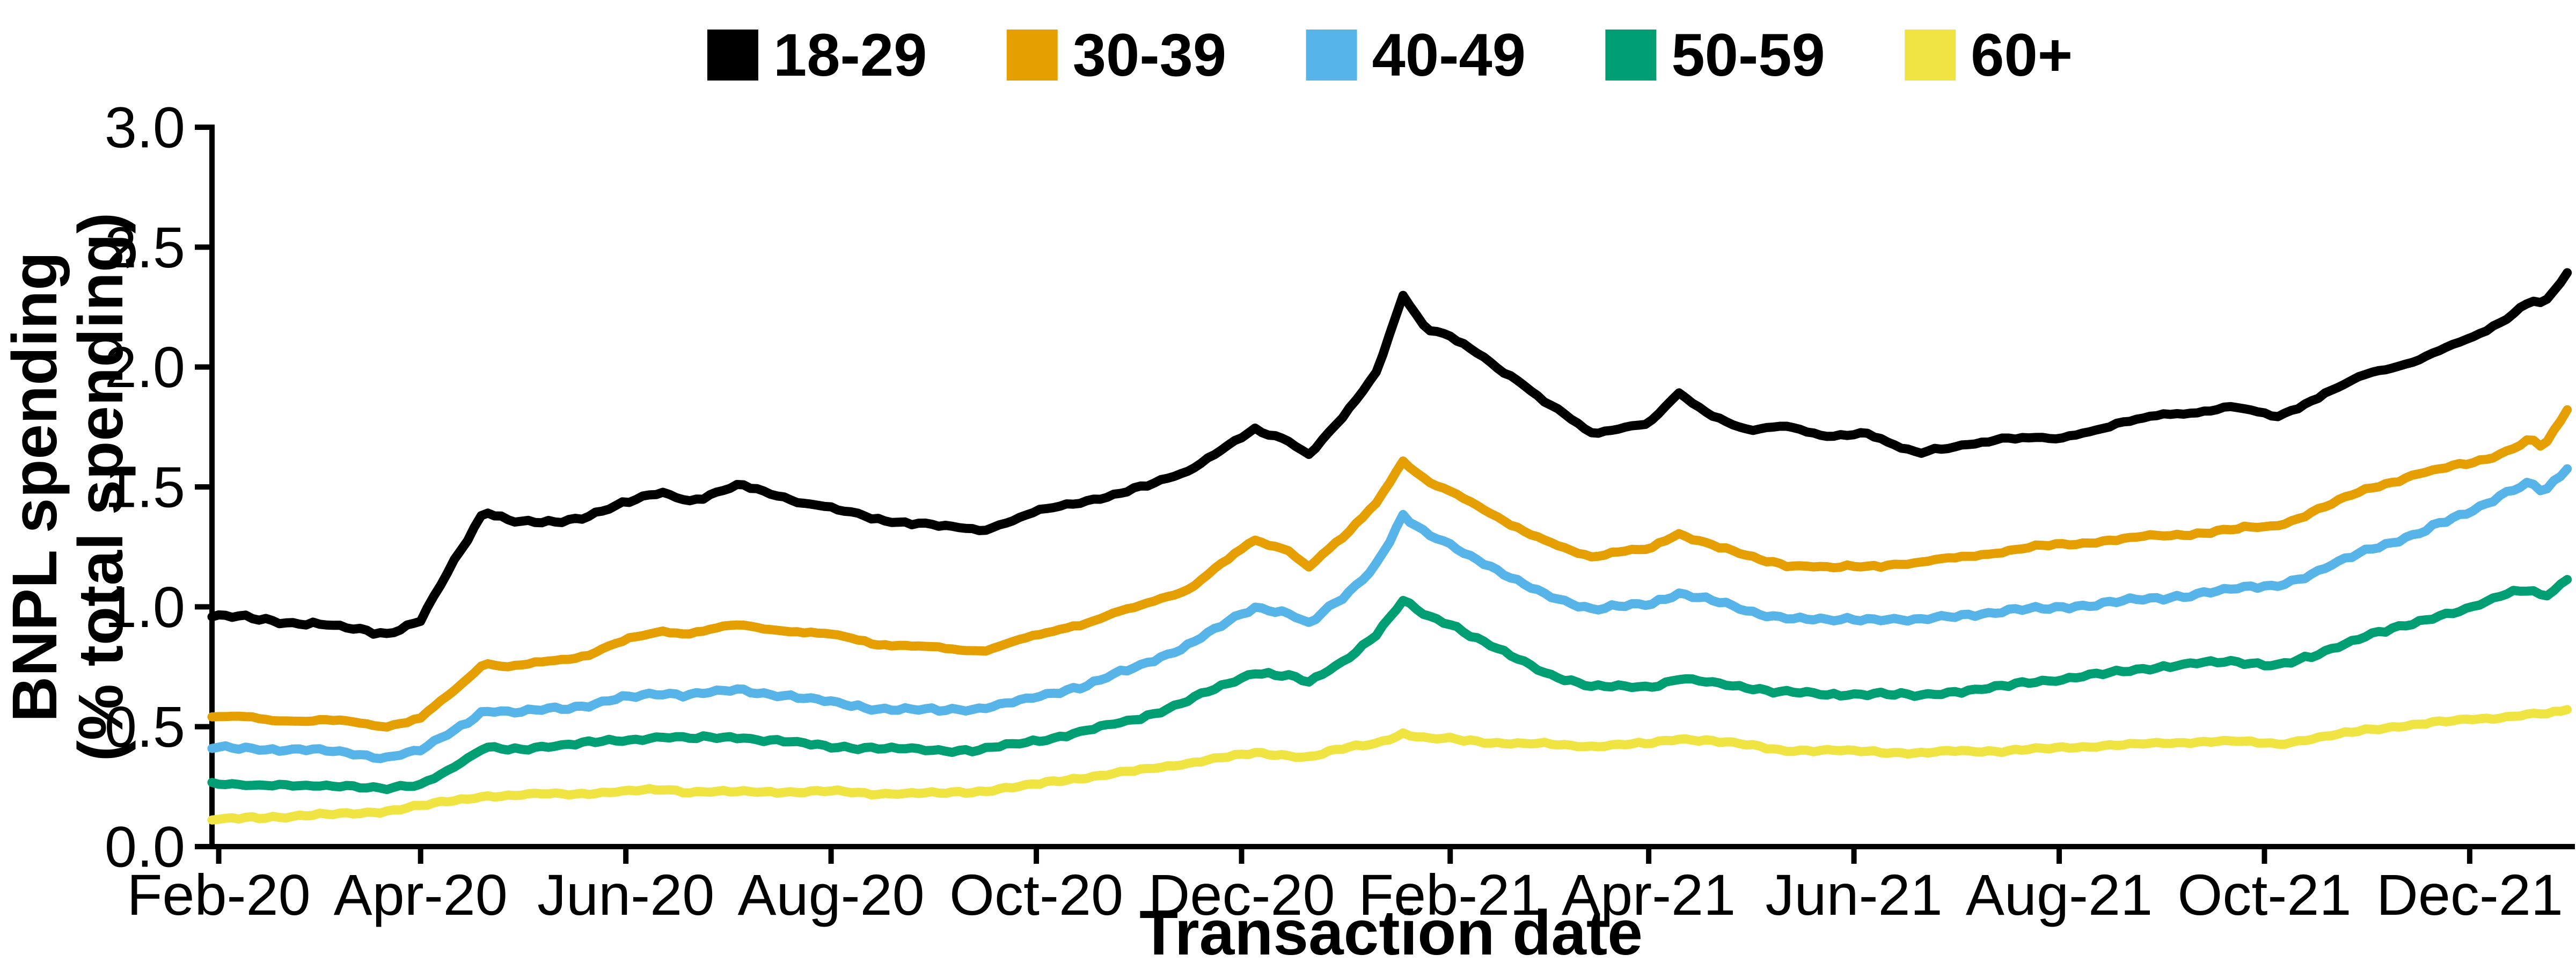  I want to click on legend-item-40-49: 40-49, so click(1416, 55).